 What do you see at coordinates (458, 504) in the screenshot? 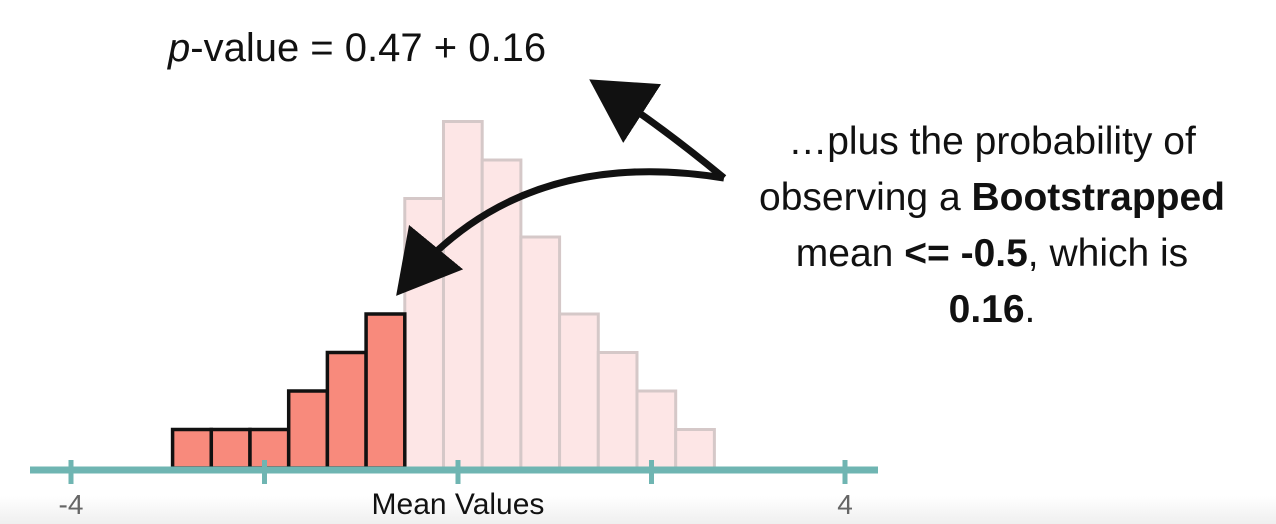
I see `x-axis-label: Mean Values` at bounding box center [458, 504].